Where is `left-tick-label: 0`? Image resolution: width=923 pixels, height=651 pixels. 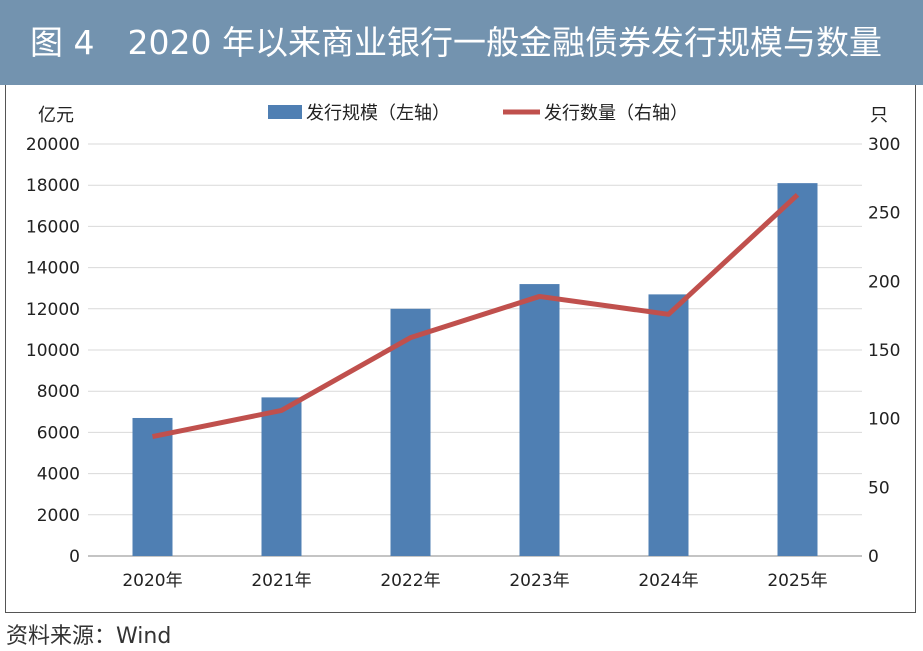
left-tick-label: 0 is located at coordinates (74, 557).